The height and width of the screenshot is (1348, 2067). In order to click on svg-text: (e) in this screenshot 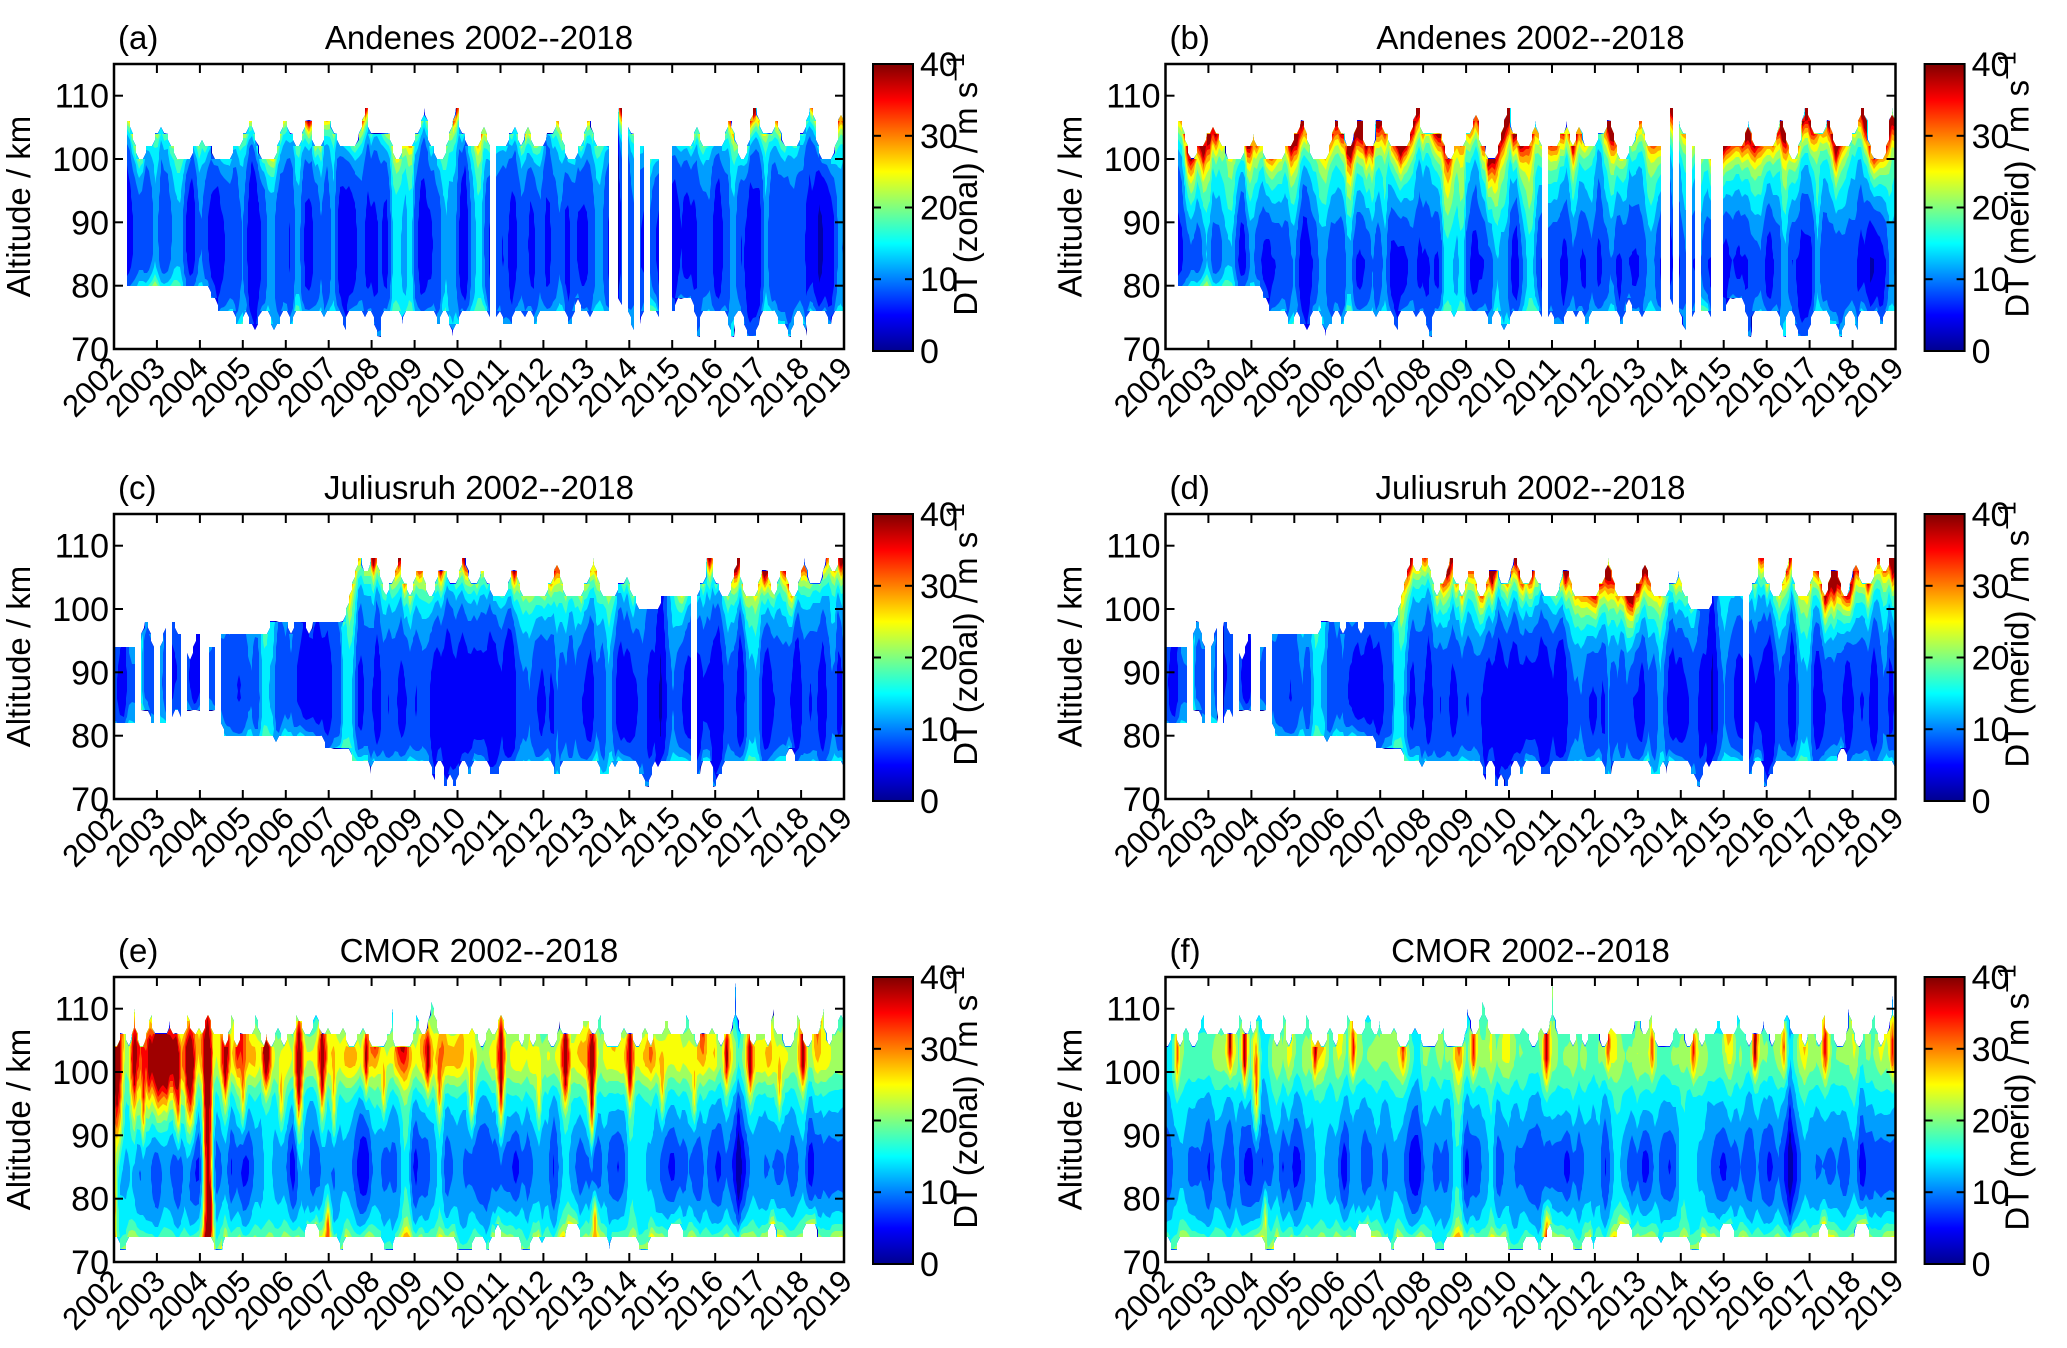, I will do `click(138, 950)`.